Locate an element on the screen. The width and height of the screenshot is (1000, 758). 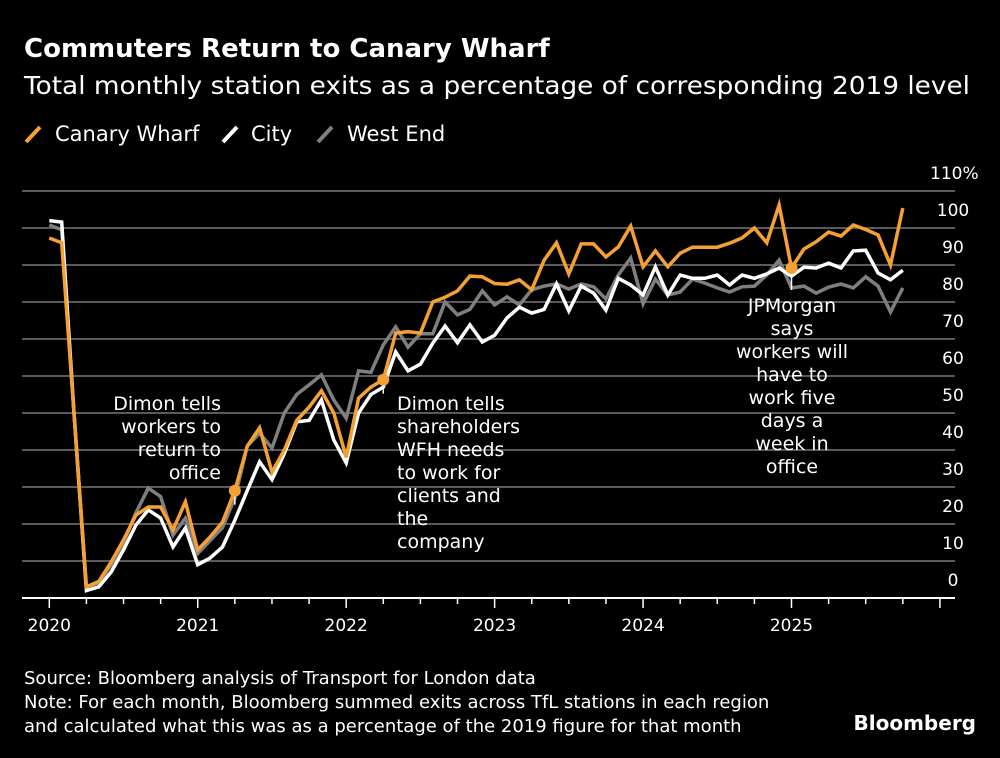
y-tick-label: 90 is located at coordinates (953, 248).